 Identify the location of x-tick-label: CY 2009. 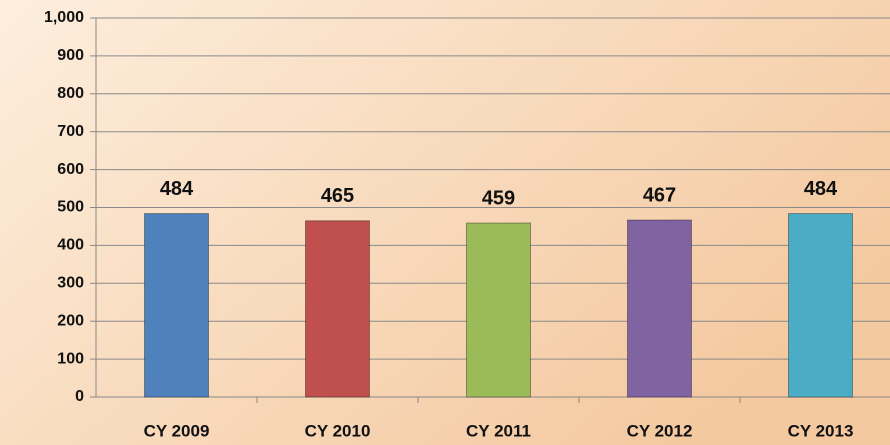
(177, 430).